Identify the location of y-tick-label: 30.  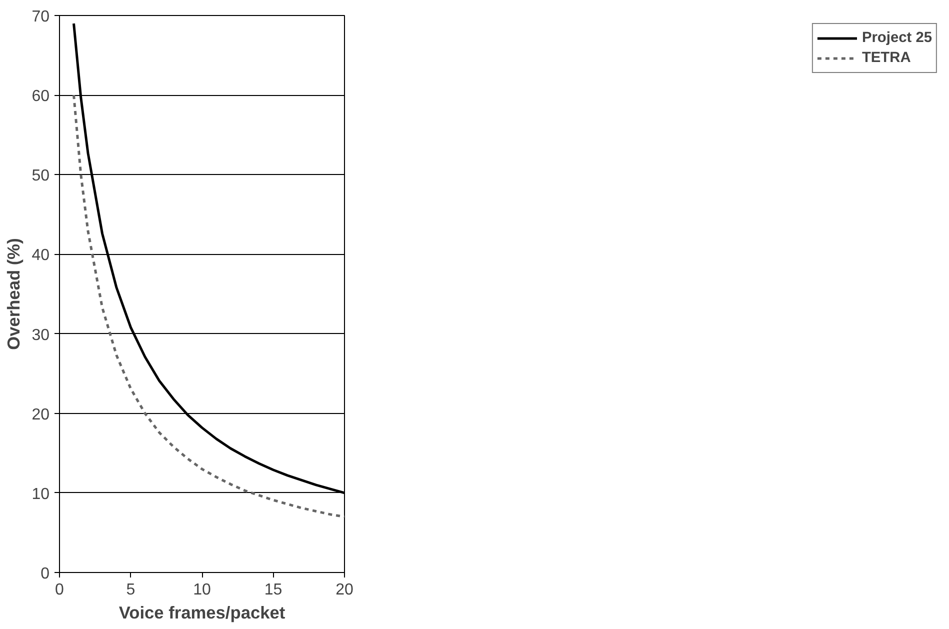
(41, 335).